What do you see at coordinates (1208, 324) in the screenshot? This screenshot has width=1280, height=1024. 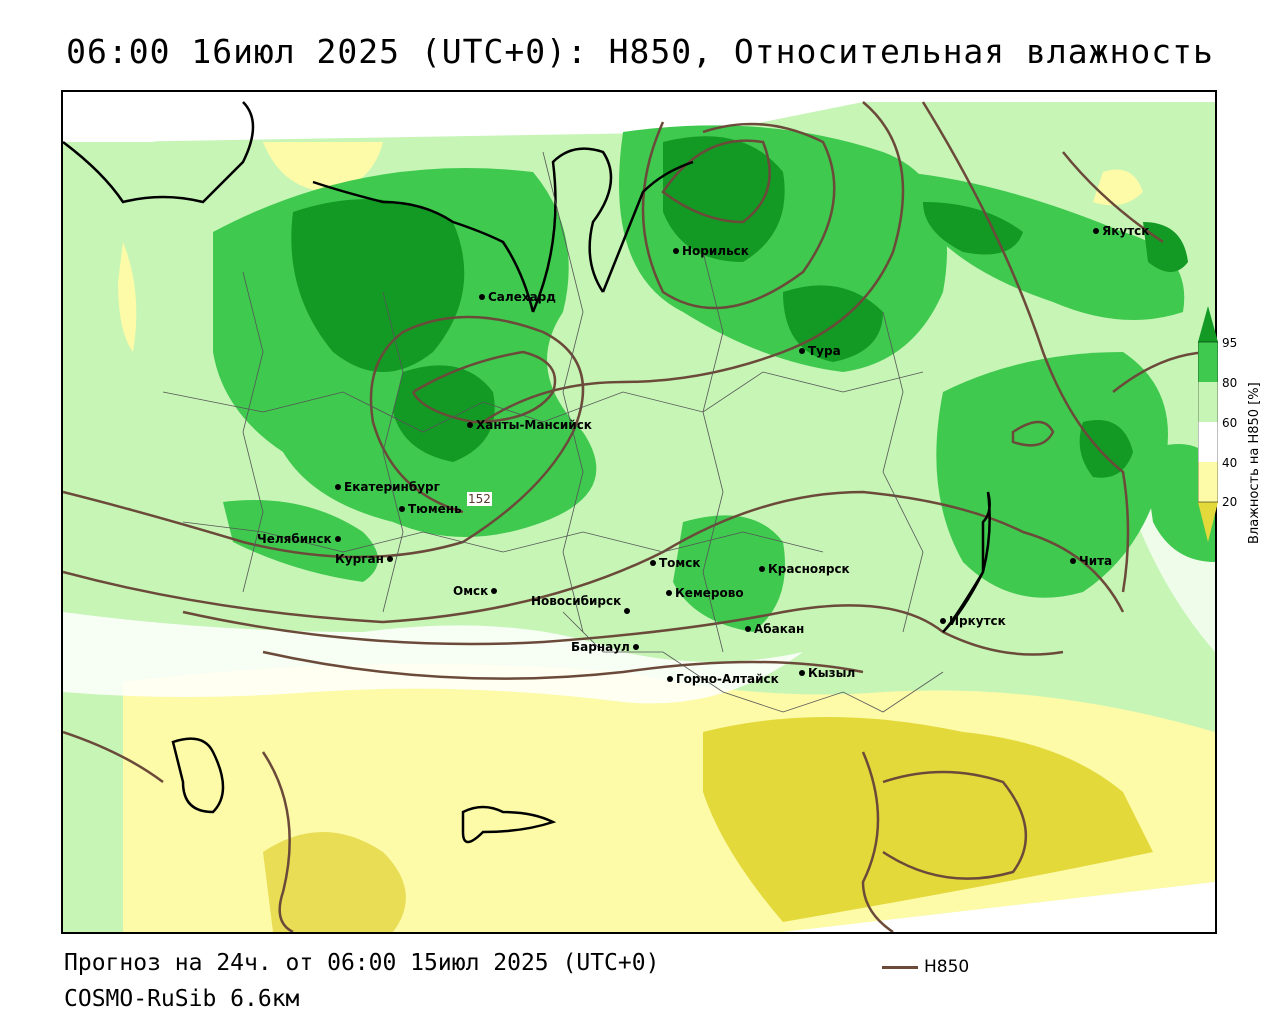 I see `colorbar-top-arrow` at bounding box center [1208, 324].